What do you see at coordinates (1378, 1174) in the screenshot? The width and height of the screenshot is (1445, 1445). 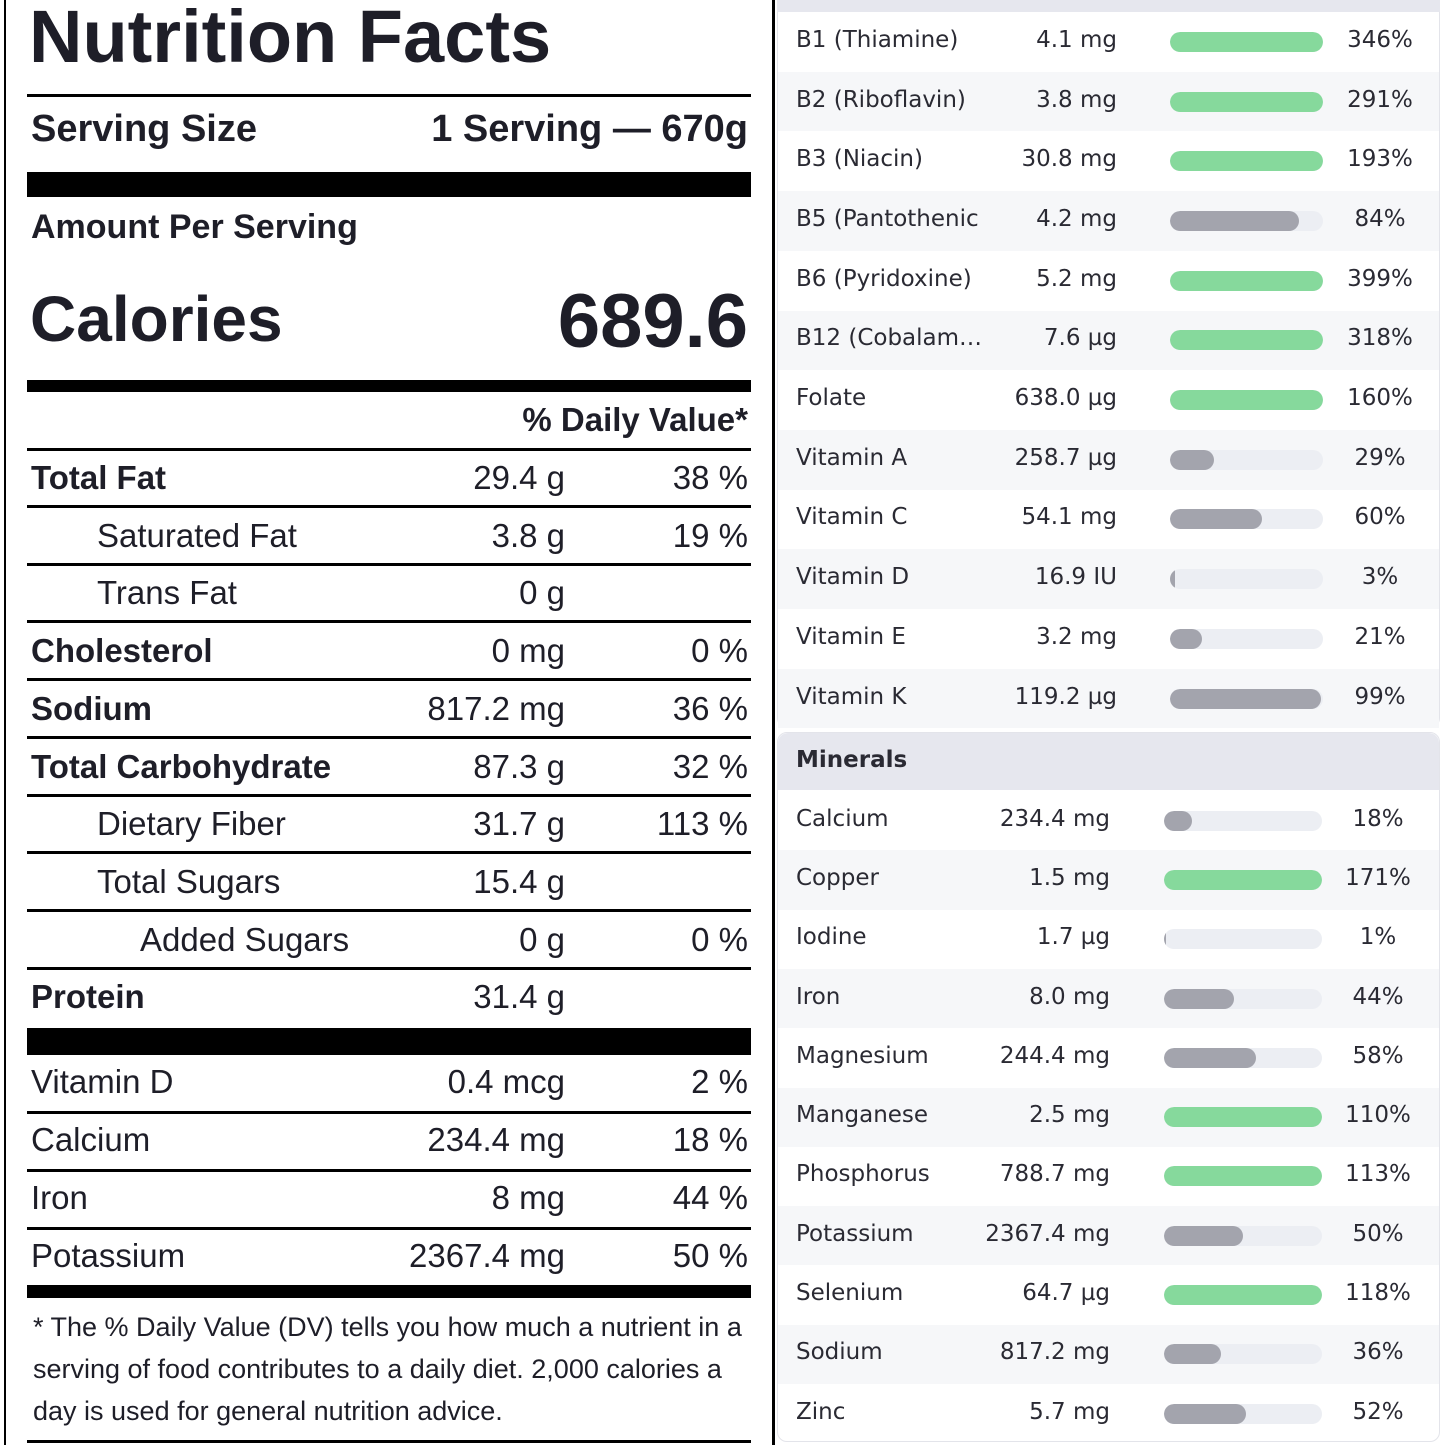 I see `item-dv: 113%` at bounding box center [1378, 1174].